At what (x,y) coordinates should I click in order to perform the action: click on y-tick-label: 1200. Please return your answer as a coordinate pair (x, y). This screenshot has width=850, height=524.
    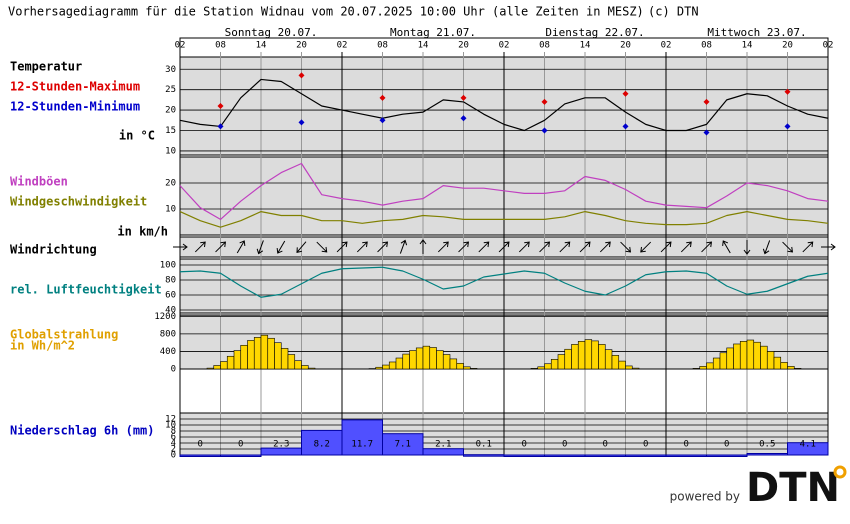
    Looking at the image, I should click on (165, 317).